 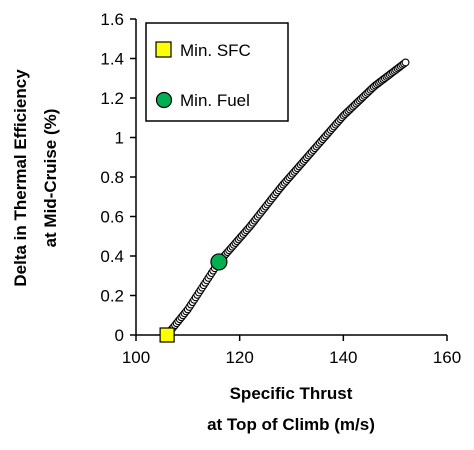 I want to click on x-axis-title-line1: Specific Thrust, so click(x=291, y=393).